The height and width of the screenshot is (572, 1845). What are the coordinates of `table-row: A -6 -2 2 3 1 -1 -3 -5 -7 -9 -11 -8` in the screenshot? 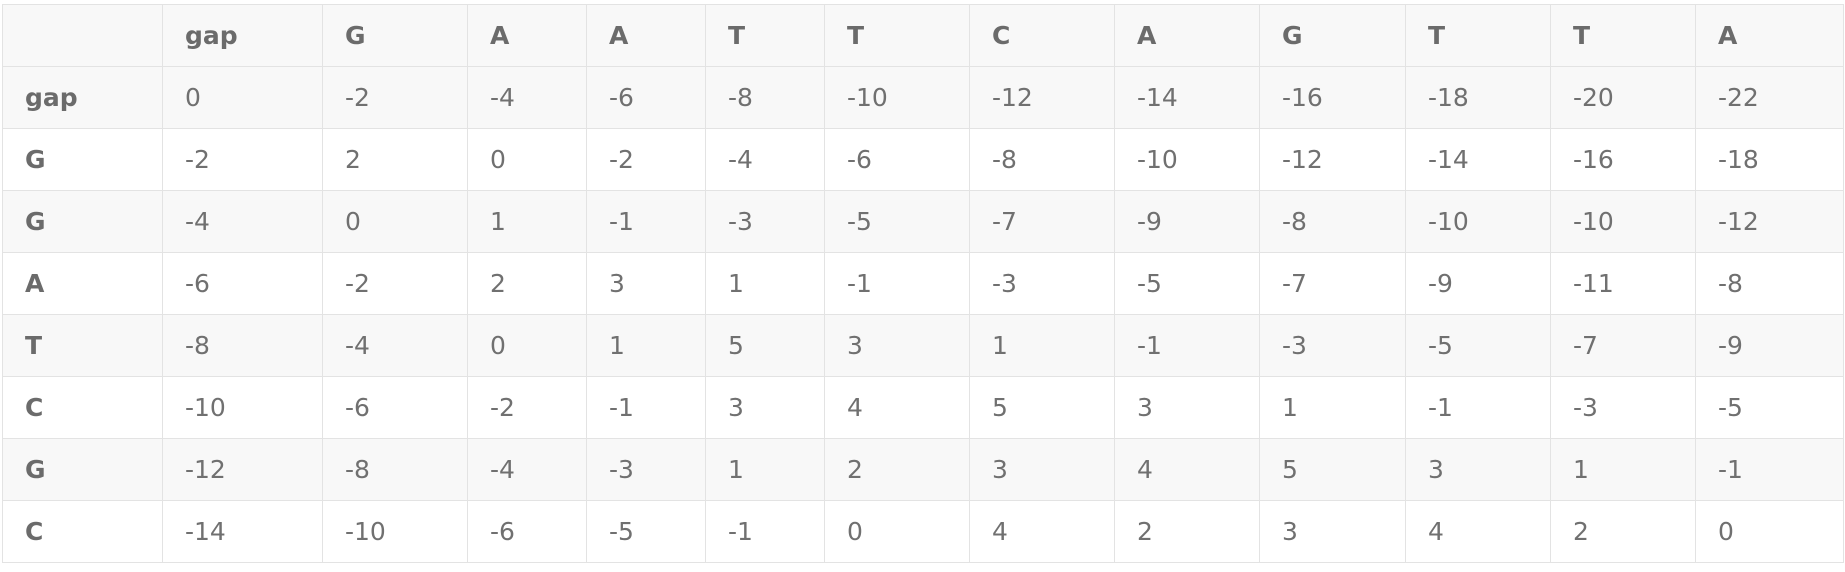 It's located at (923, 283).